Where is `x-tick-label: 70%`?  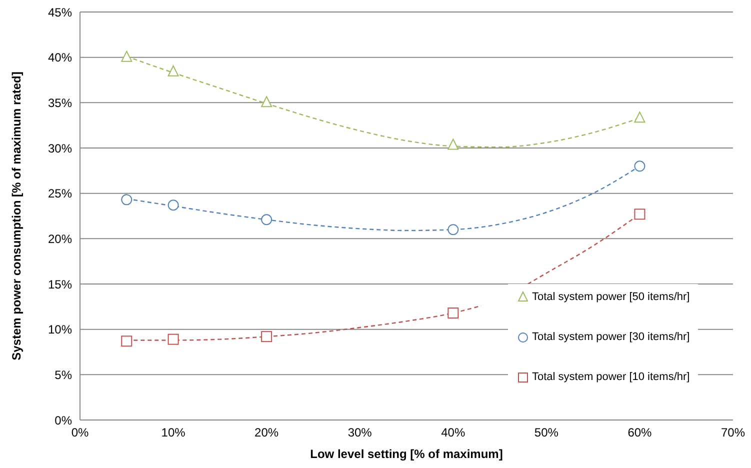 x-tick-label: 70% is located at coordinates (733, 433).